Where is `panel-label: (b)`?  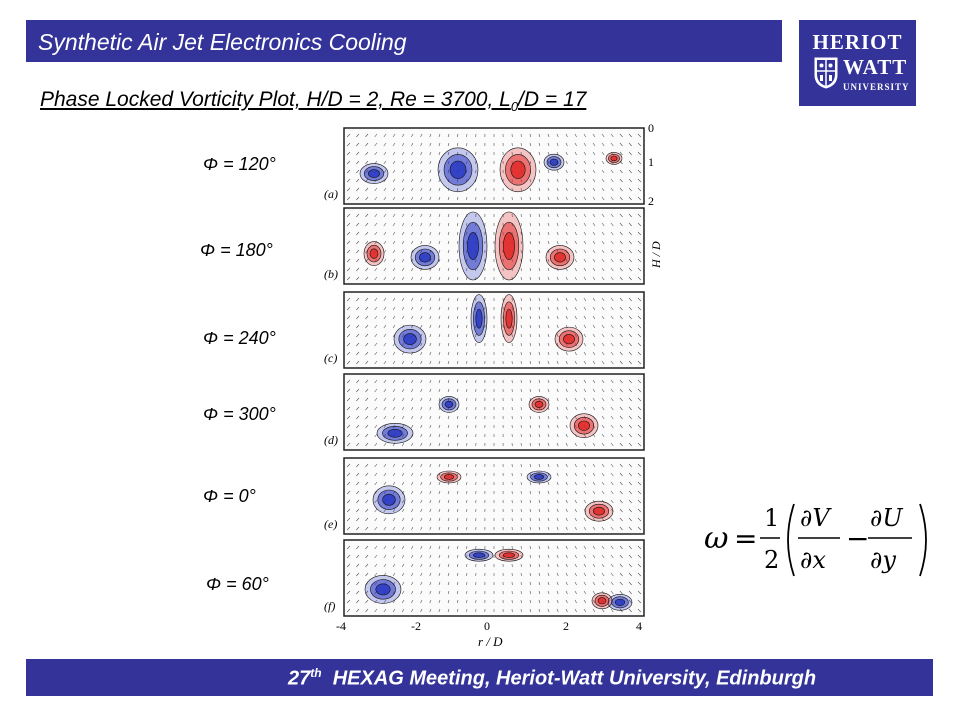
panel-label: (b) is located at coordinates (331, 274).